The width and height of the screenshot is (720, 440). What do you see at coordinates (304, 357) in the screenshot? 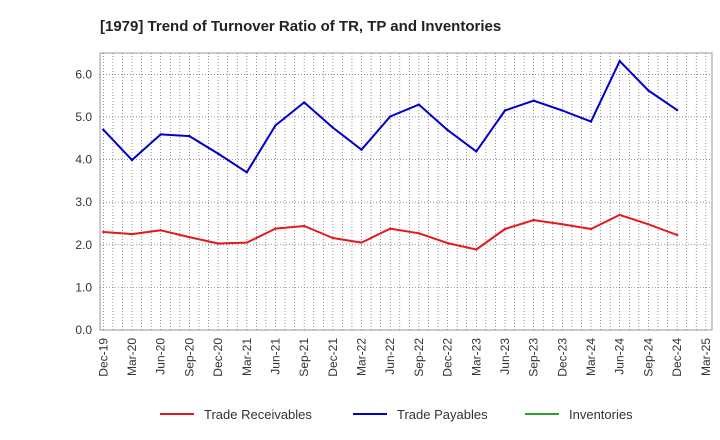
I see `x-tick-label: Sep-21` at bounding box center [304, 357].